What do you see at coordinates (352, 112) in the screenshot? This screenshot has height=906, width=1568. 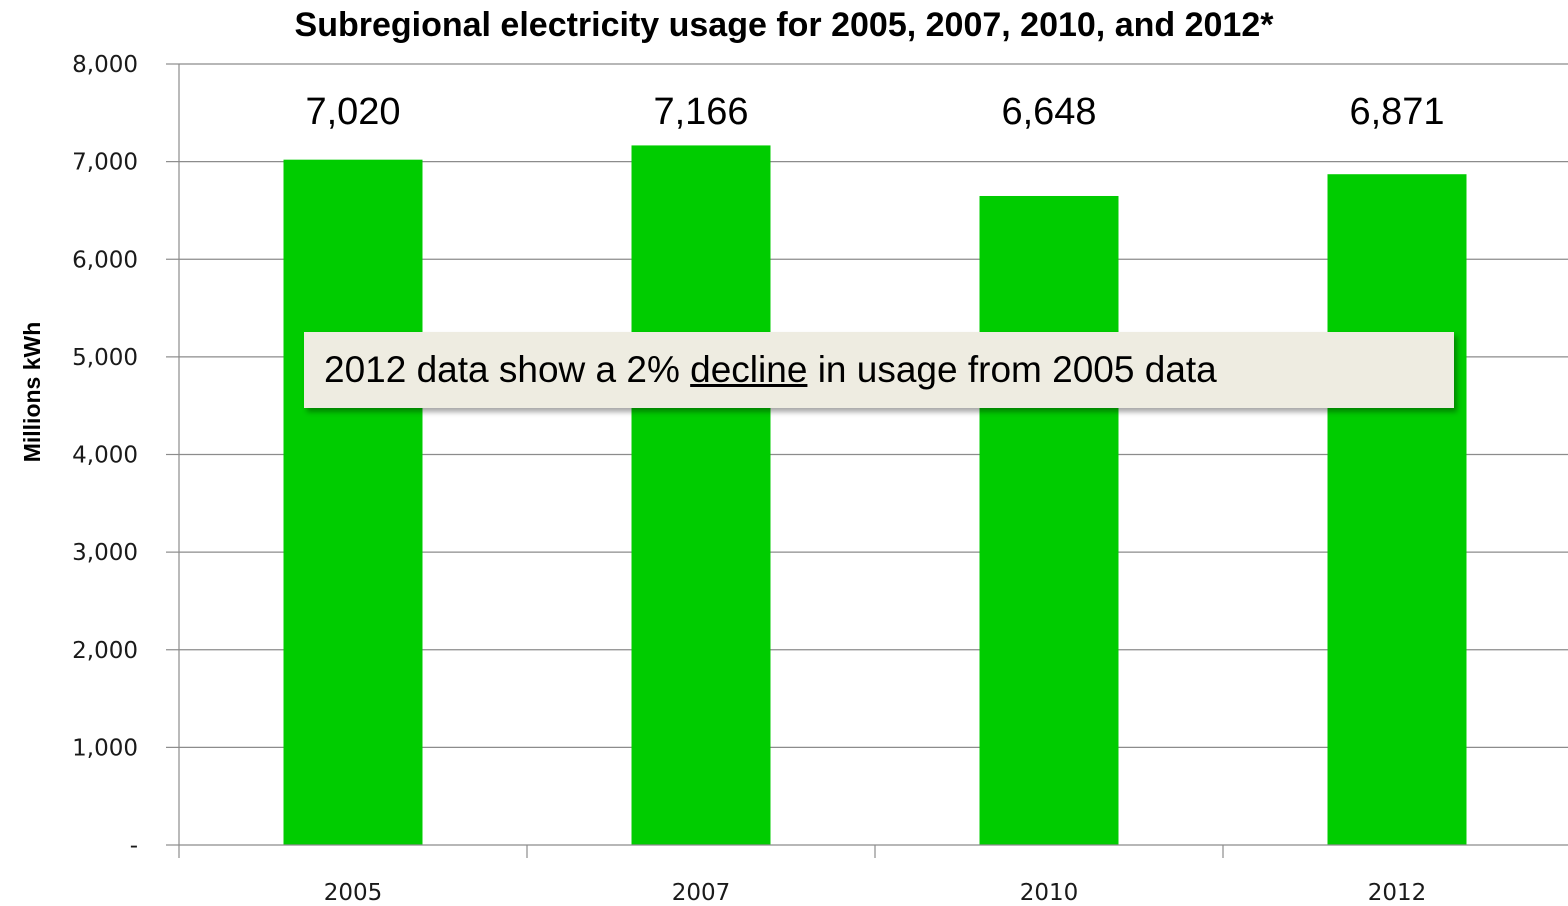 I see `data-label-2005: 7,020` at bounding box center [352, 112].